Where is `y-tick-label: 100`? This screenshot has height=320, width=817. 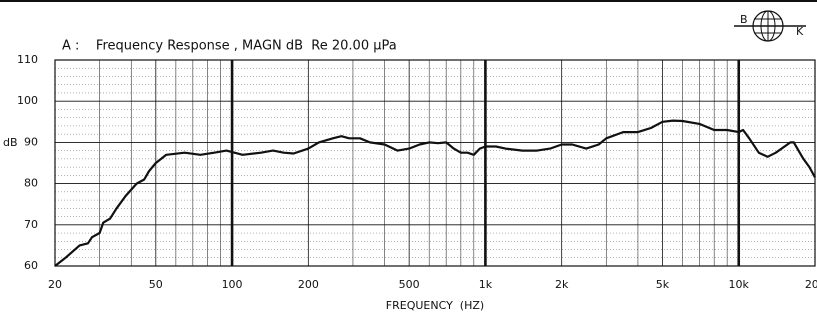
y-tick-label: 100 is located at coordinates (27, 100).